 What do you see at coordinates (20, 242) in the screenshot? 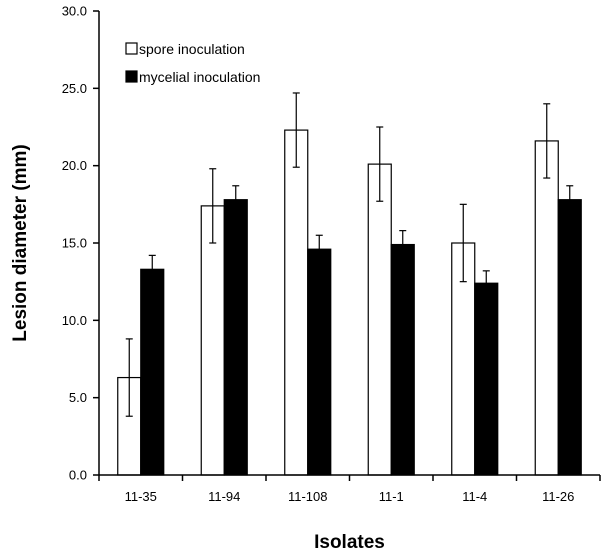
I see `y-axis-title: Lesion diameter (mm)` at bounding box center [20, 242].